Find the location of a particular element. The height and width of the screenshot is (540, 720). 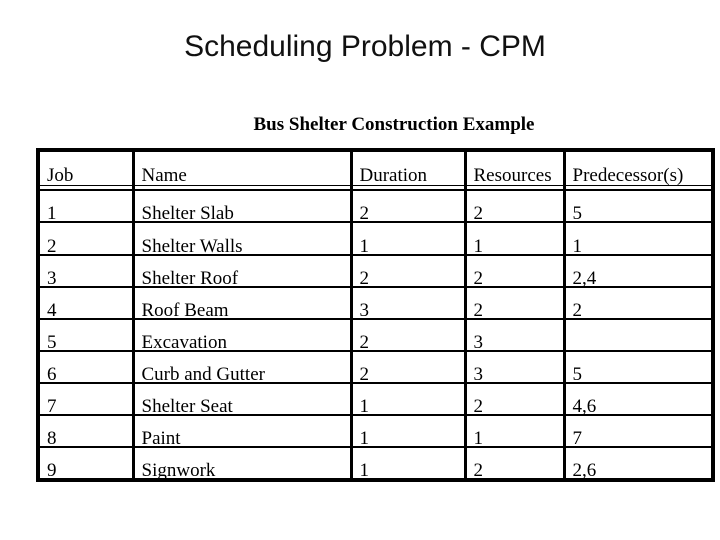

cell-predecessors: 2,4 is located at coordinates (638, 270).